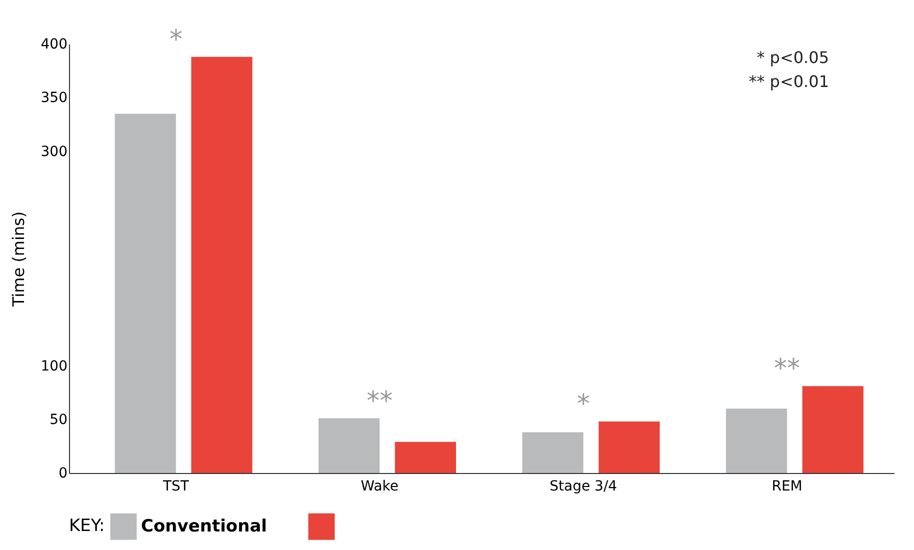  What do you see at coordinates (63, 474) in the screenshot?
I see `y-tick-label: 0` at bounding box center [63, 474].